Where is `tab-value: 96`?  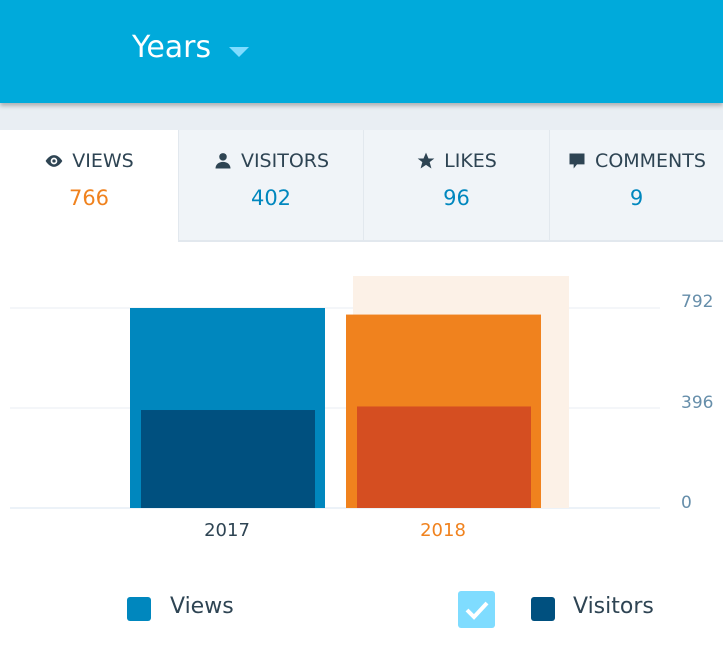 tab-value: 96 is located at coordinates (456, 198).